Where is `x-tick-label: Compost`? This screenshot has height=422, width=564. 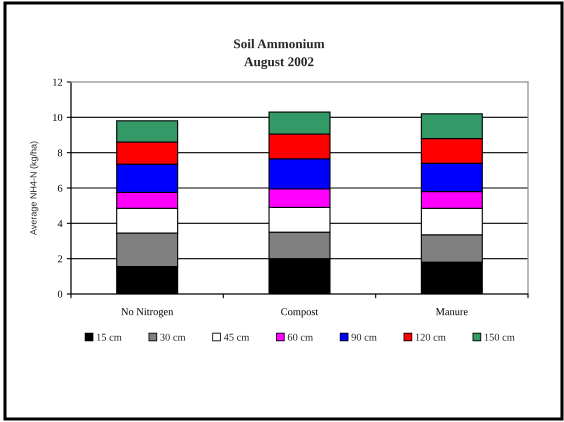
x-tick-label: Compost is located at coordinates (299, 313).